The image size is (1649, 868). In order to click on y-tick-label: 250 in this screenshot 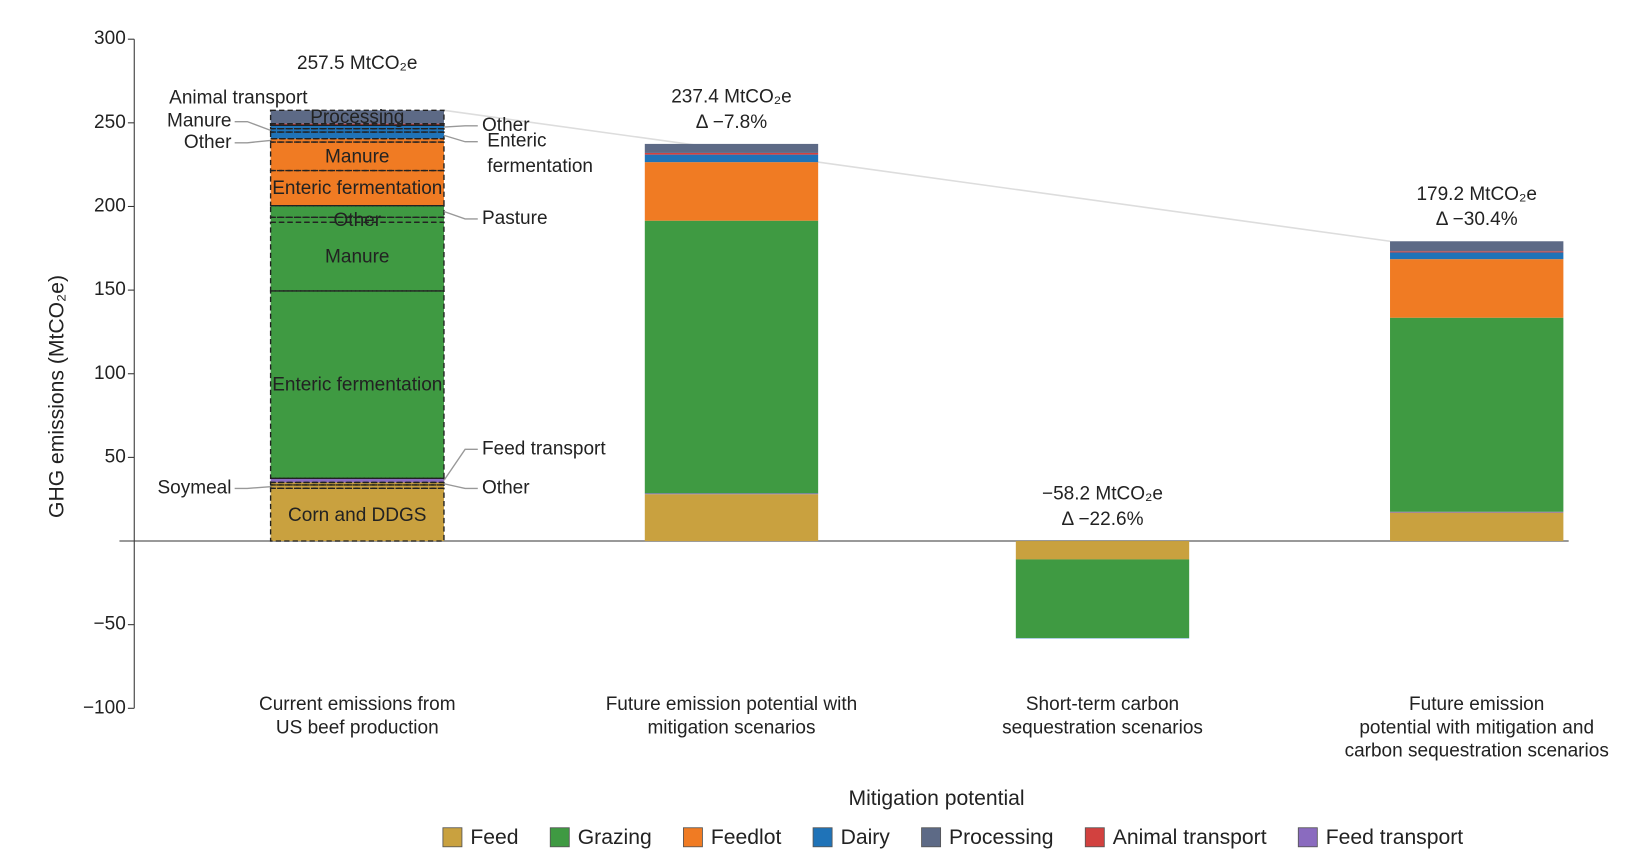, I will do `click(110, 122)`.